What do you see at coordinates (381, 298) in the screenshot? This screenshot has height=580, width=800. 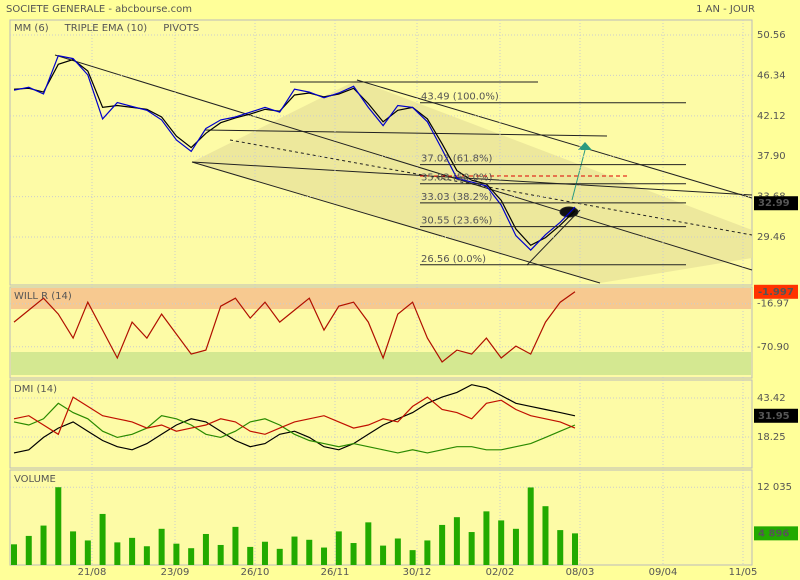 I see `overbought-zone` at bounding box center [381, 298].